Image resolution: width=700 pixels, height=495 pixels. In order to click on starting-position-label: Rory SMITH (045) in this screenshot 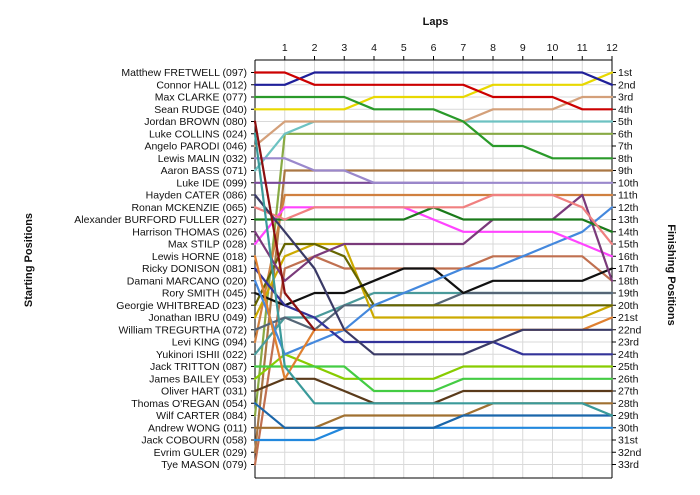, I will do `click(204, 294)`.